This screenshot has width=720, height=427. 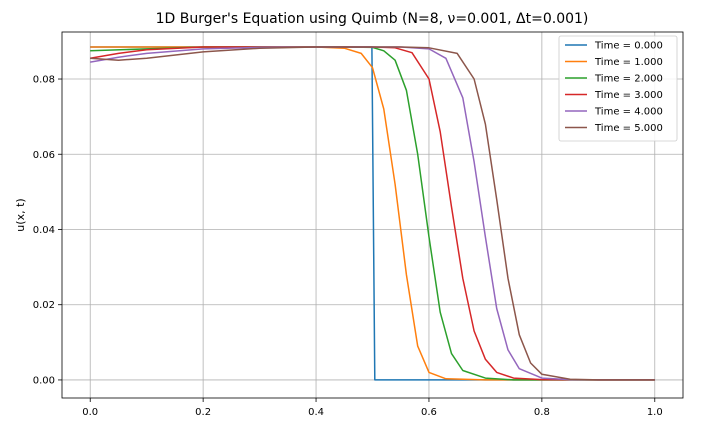 What do you see at coordinates (44, 155) in the screenshot?
I see `y-tick-label: 0.06` at bounding box center [44, 155].